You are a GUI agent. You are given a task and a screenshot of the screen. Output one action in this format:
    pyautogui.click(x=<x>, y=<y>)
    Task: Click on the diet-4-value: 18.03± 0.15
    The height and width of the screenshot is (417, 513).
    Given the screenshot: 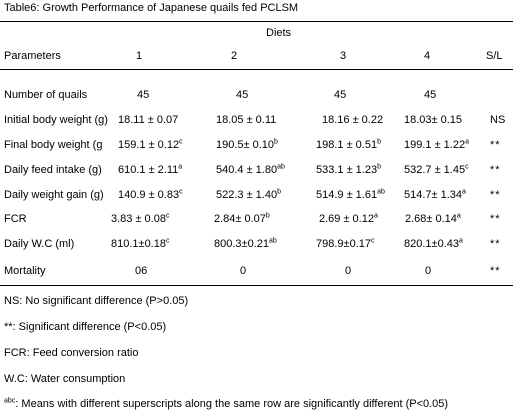 What is the action you would take?
    pyautogui.click(x=433, y=120)
    